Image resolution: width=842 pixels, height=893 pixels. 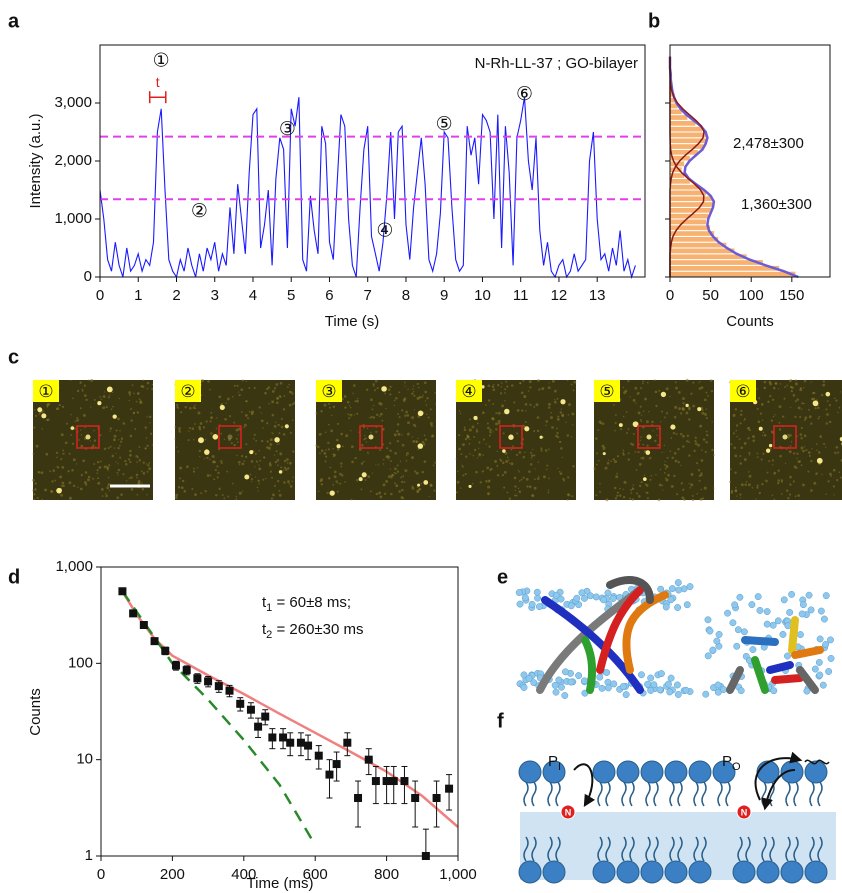 What do you see at coordinates (286, 426) in the screenshot?
I see `spot` at bounding box center [286, 426].